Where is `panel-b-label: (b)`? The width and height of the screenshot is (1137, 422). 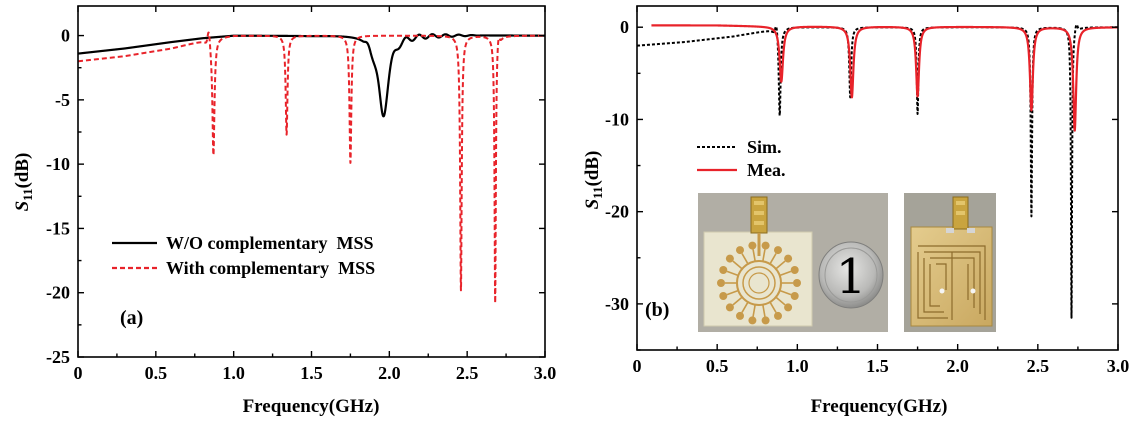
panel-b-label: (b) is located at coordinates (657, 310).